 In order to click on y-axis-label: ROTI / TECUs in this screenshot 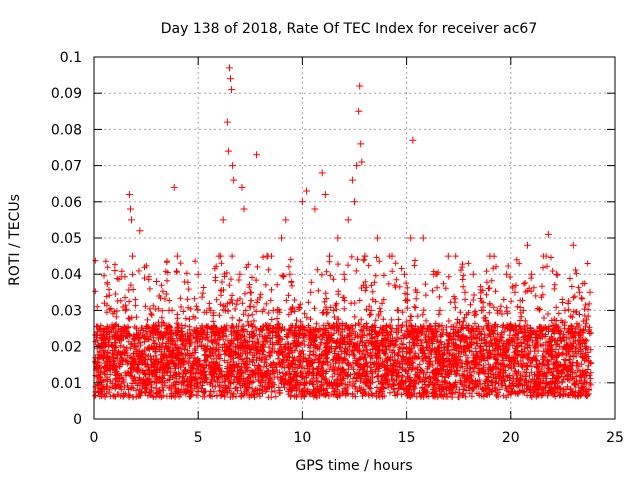, I will do `click(15, 240)`.